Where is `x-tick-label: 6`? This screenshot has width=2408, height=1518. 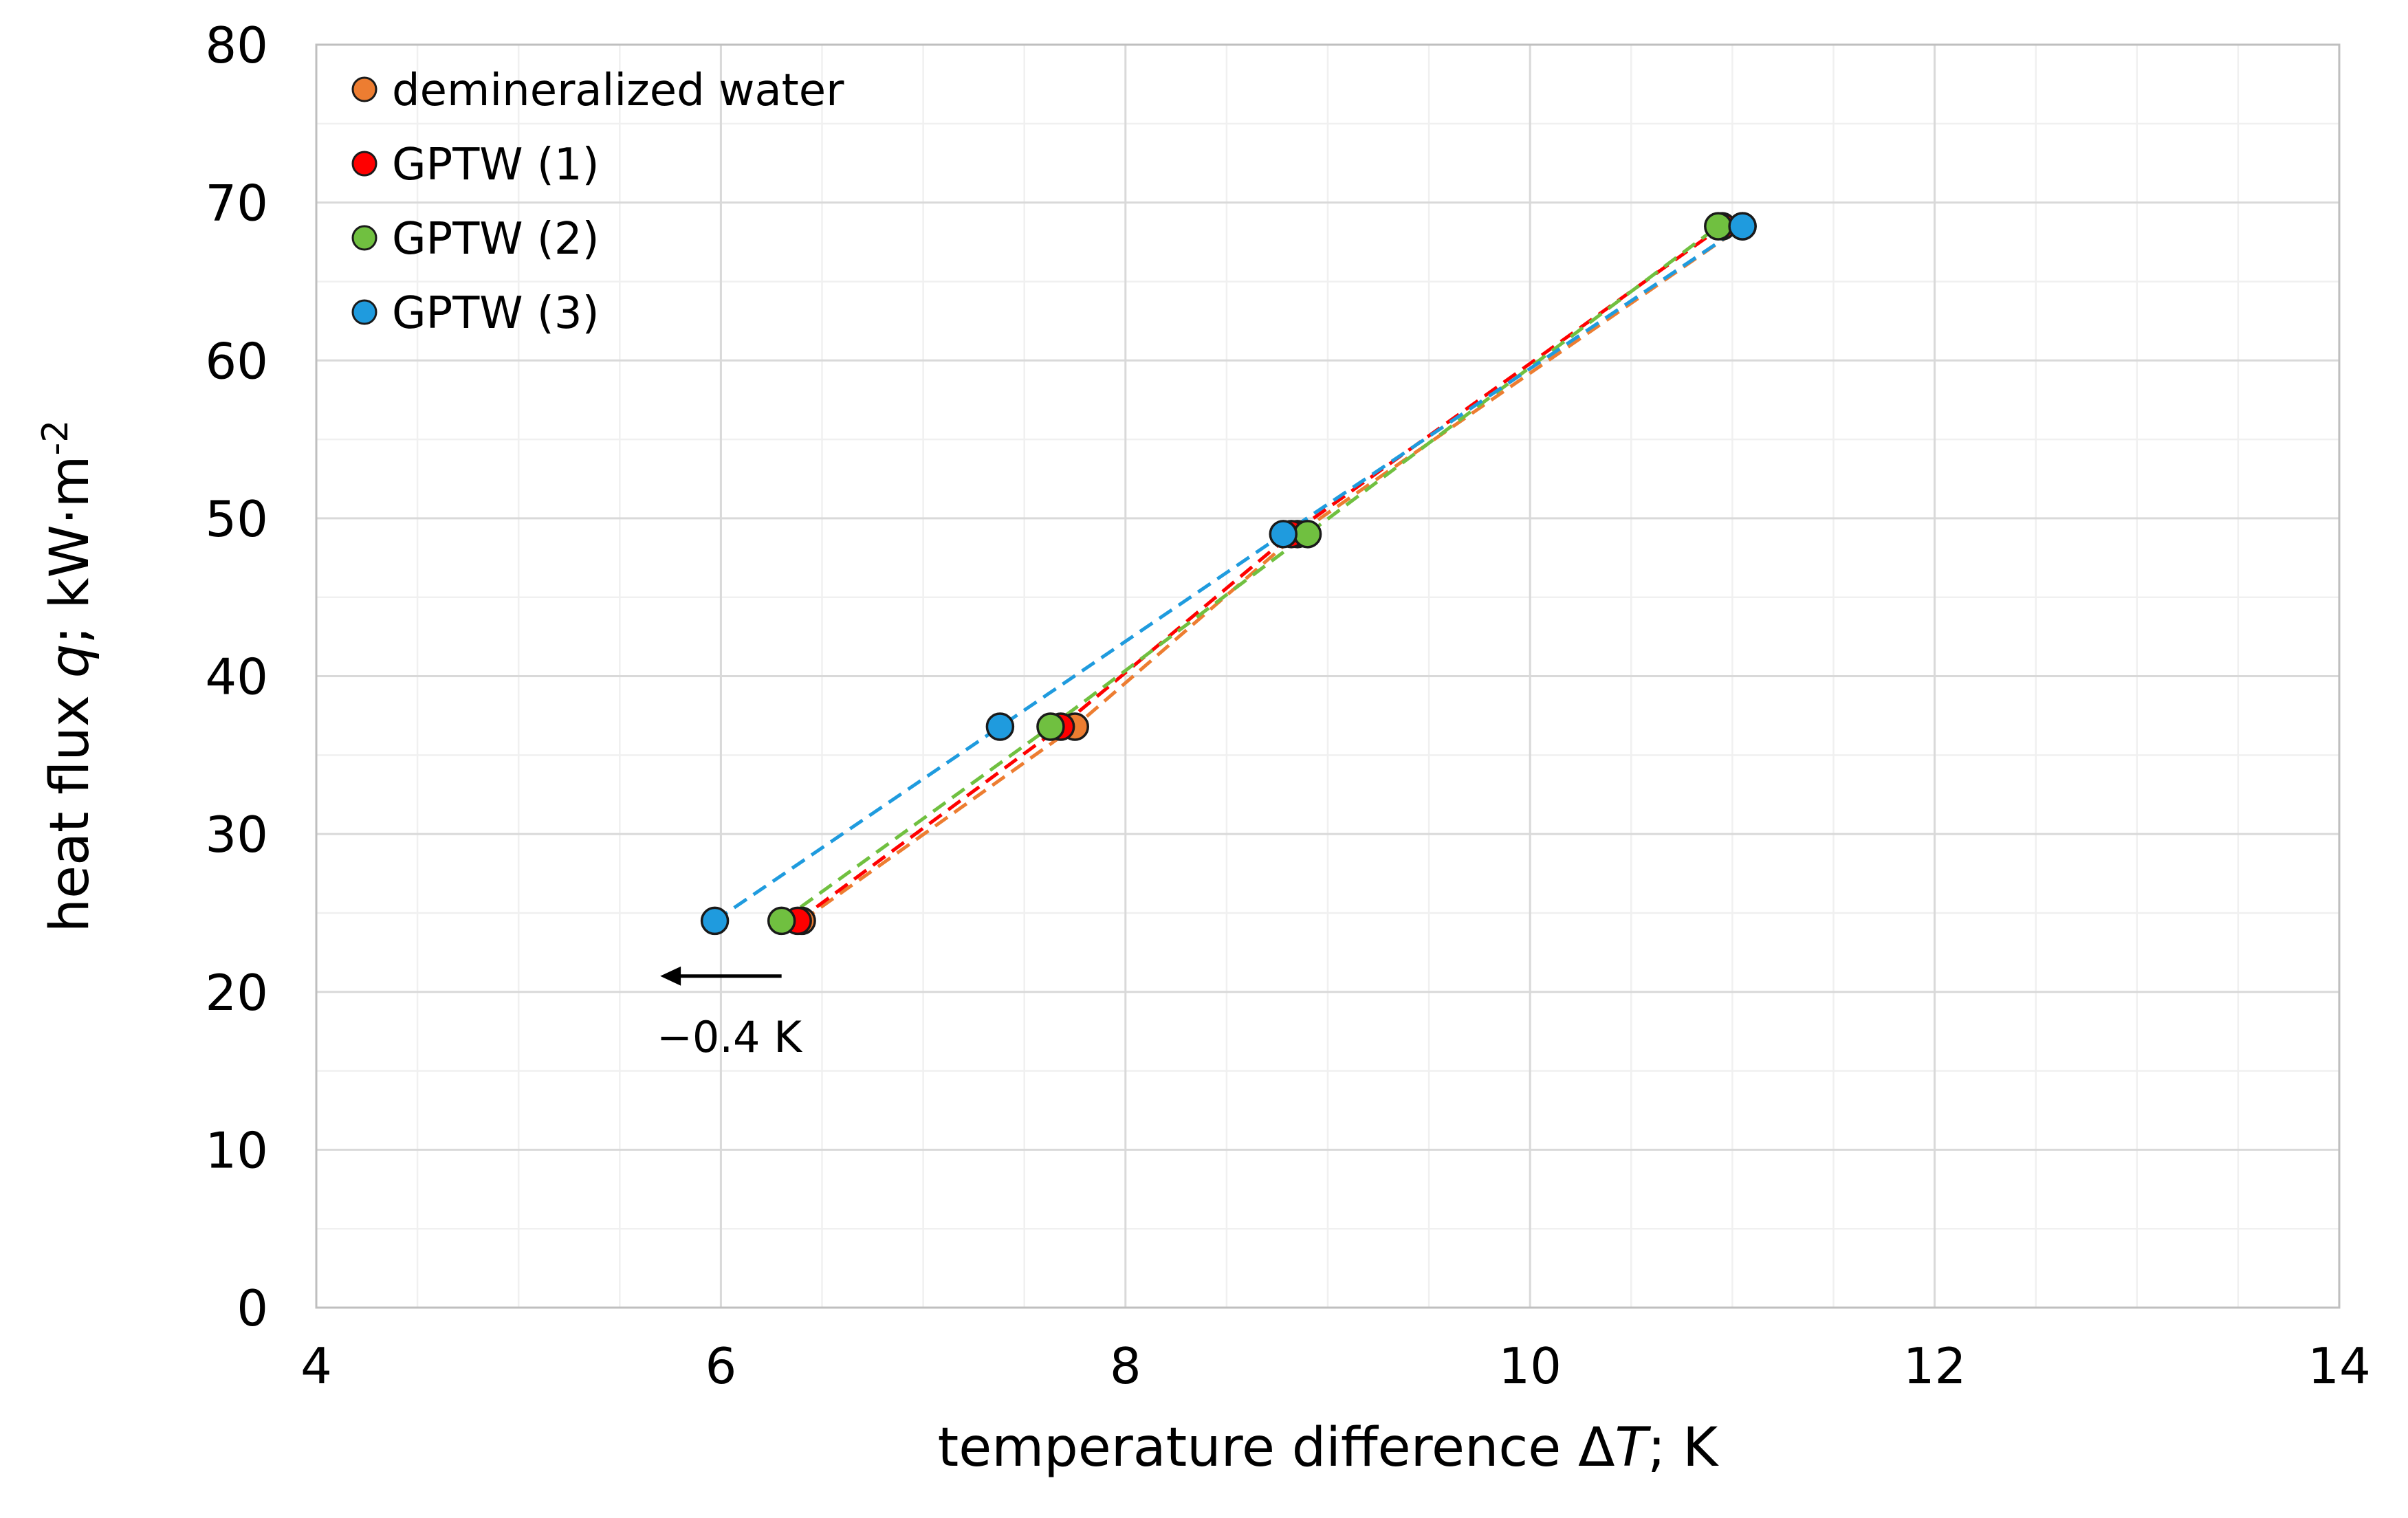
x-tick-label: 6 is located at coordinates (720, 1366).